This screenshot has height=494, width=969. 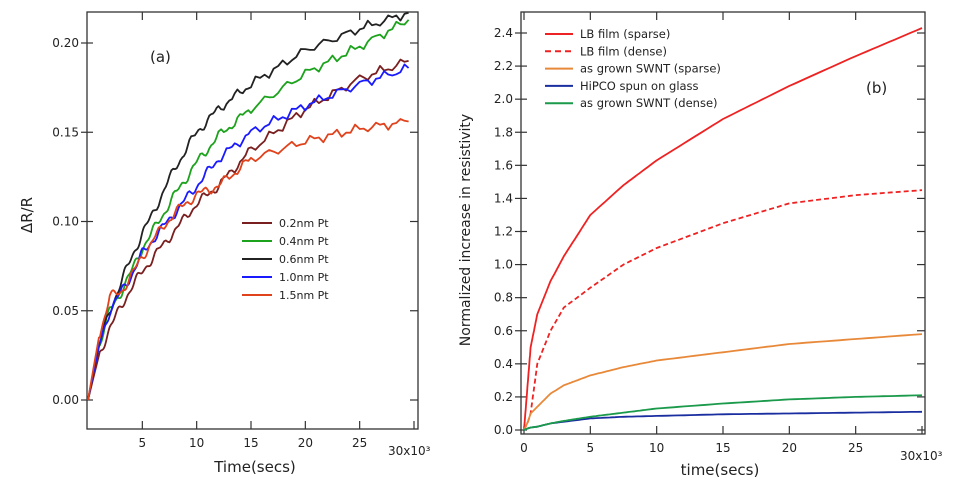 I want to click on y-tick-label: 0.6, so click(x=503, y=331).